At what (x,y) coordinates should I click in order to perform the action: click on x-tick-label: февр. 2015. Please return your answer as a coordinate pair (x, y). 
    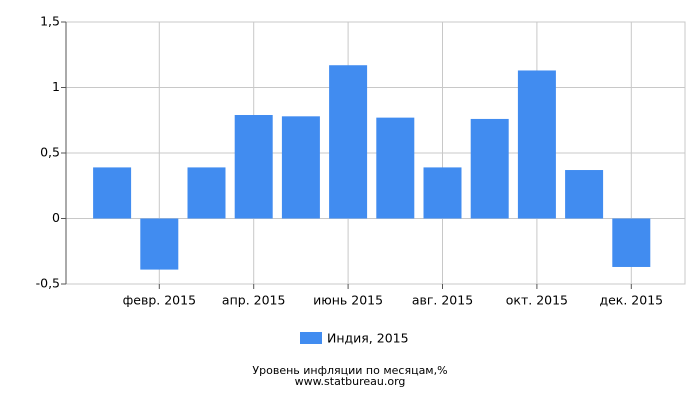
    Looking at the image, I should click on (159, 300).